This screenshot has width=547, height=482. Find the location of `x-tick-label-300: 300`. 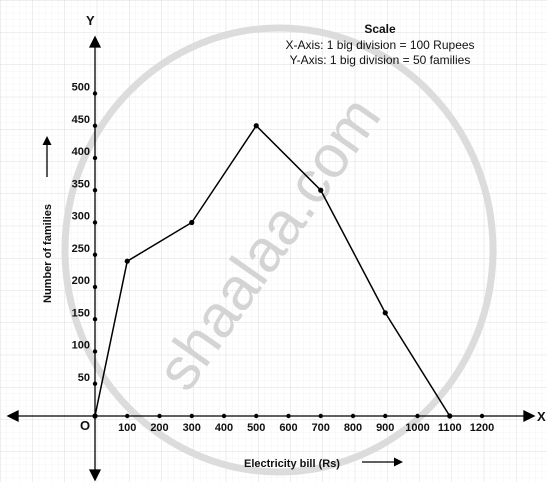

x-tick-label-300: 300 is located at coordinates (192, 428).